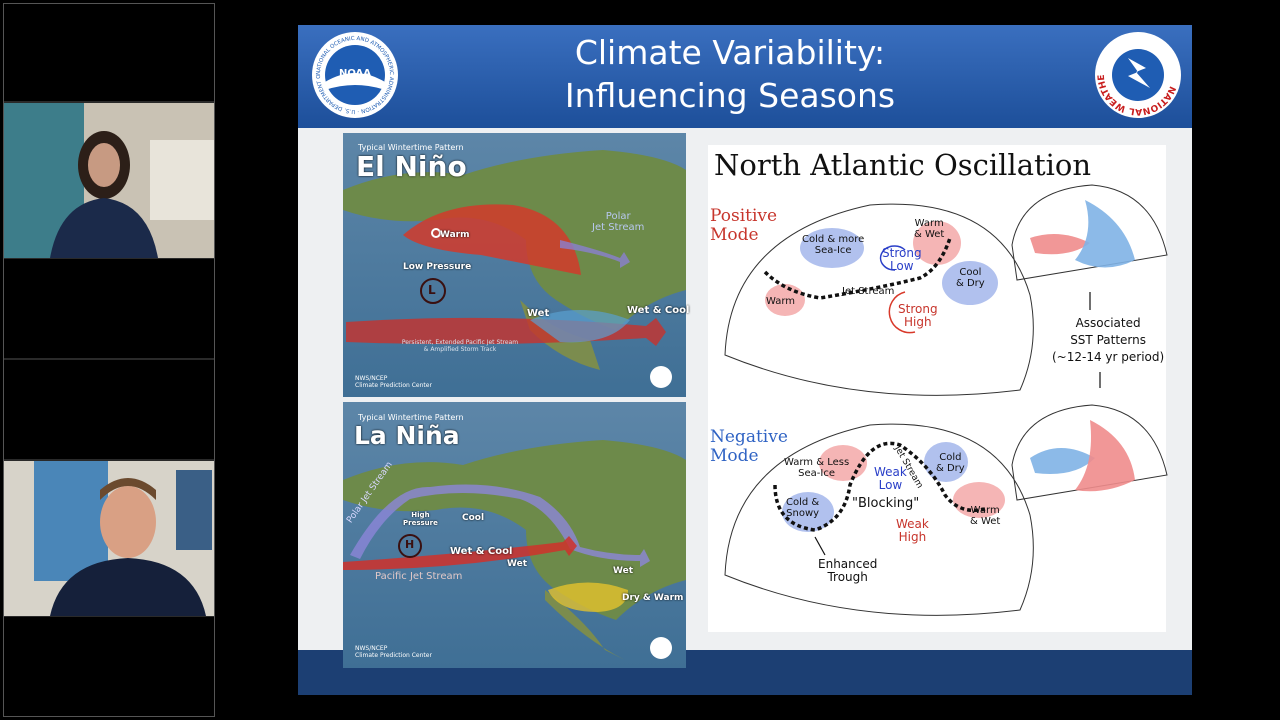  What do you see at coordinates (744, 225) in the screenshot?
I see `mode-label: Positive Mode` at bounding box center [744, 225].